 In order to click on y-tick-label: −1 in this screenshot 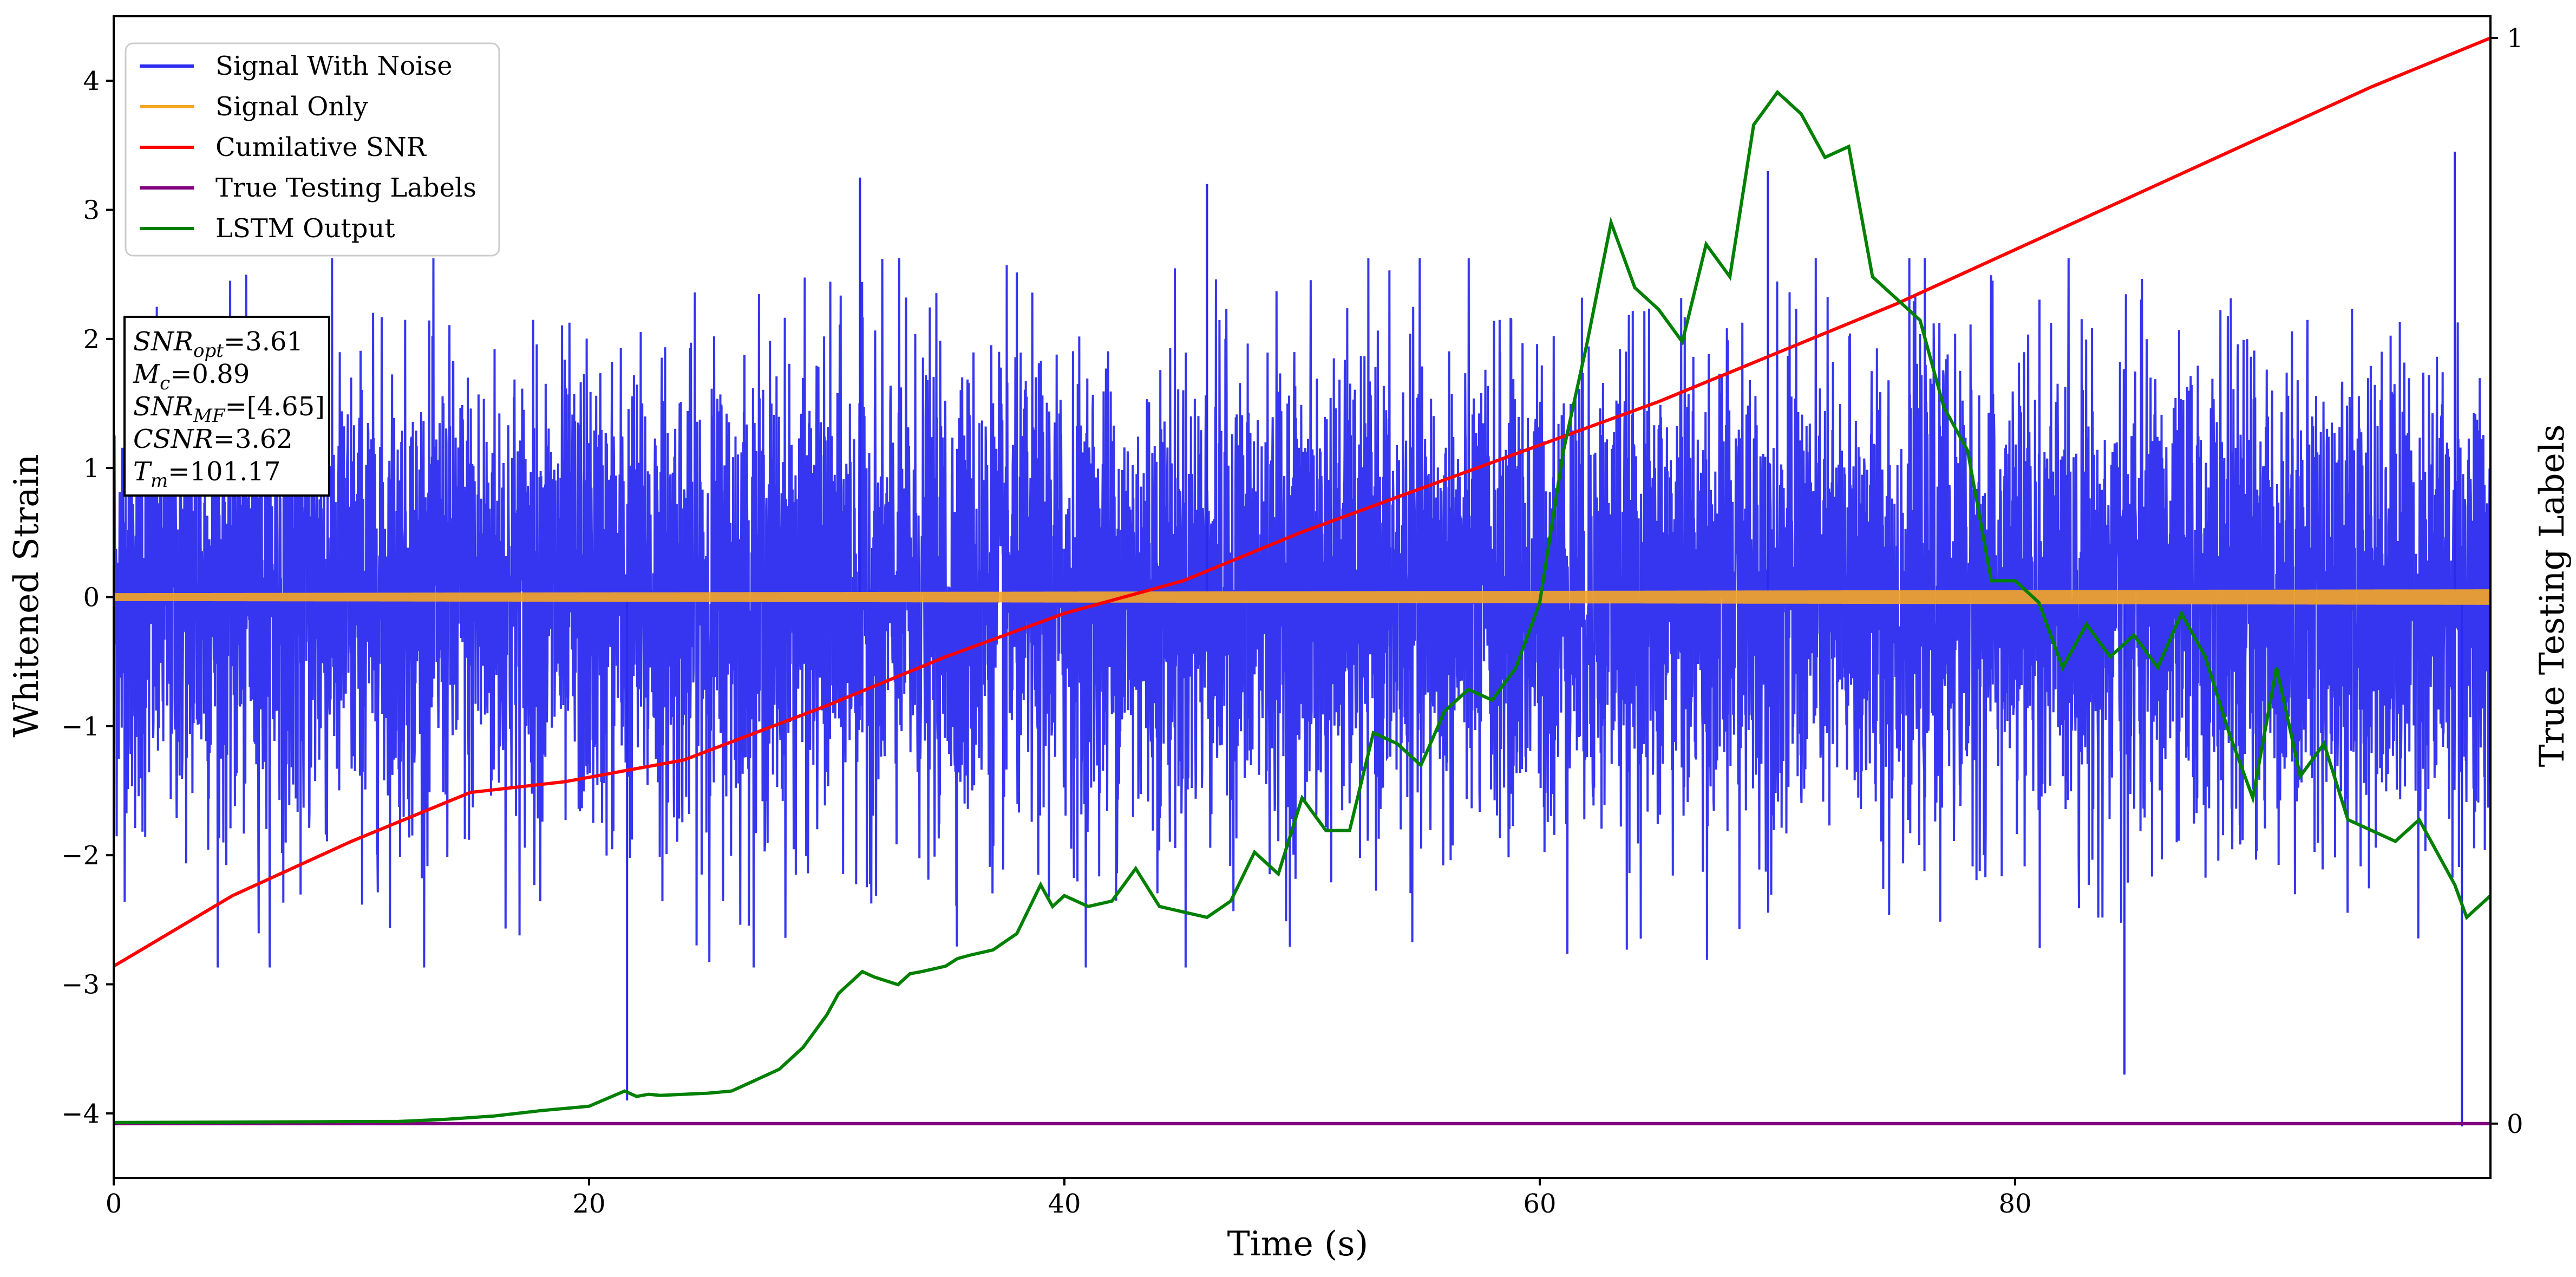, I will do `click(80, 727)`.